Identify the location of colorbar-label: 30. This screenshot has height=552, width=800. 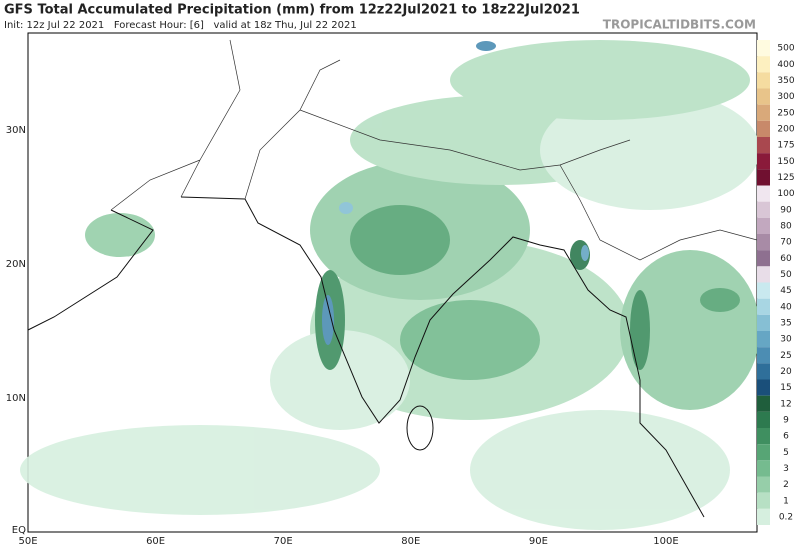
(786, 340).